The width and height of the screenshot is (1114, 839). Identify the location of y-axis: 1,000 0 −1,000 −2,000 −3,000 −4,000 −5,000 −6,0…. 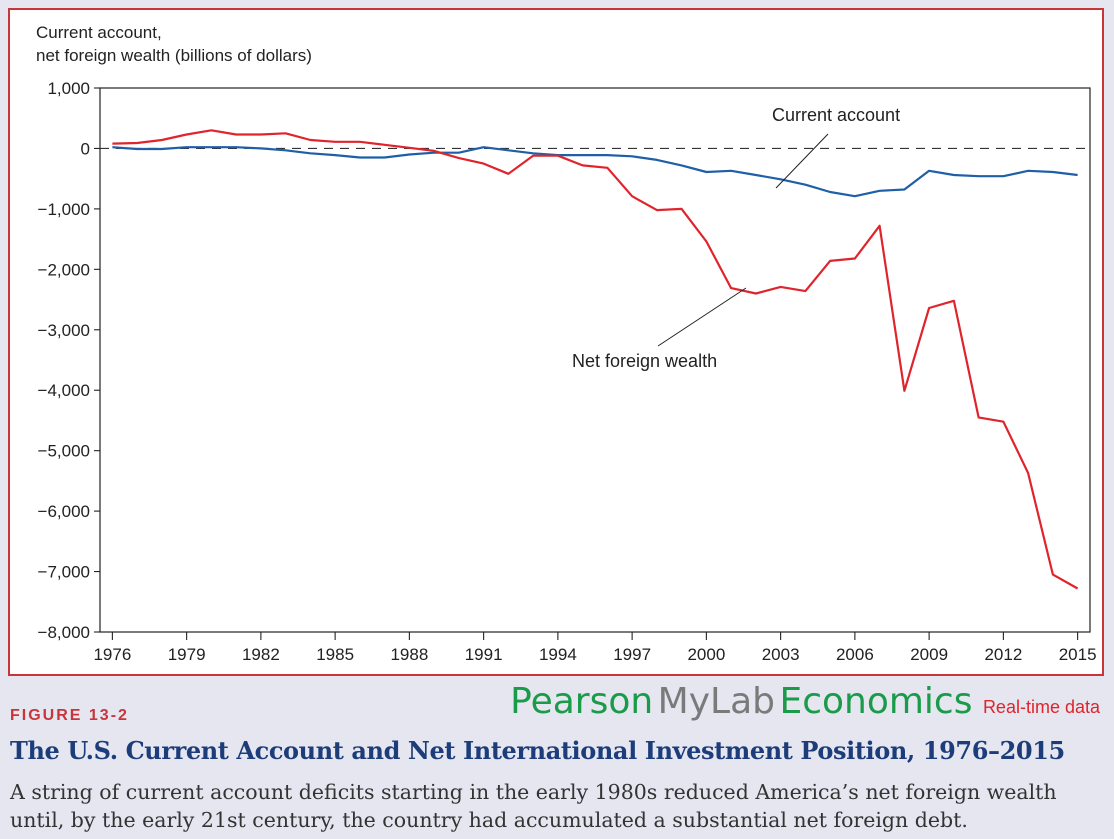
(69, 360).